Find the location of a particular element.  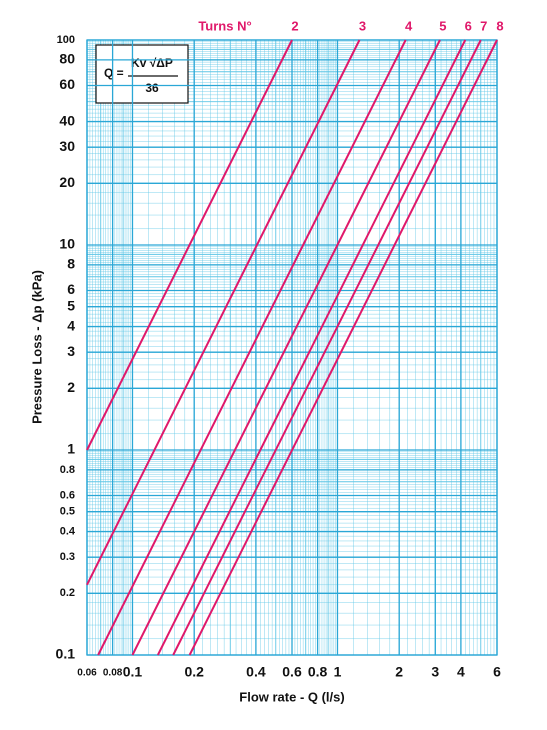

legend-entry: 6 is located at coordinates (468, 25).